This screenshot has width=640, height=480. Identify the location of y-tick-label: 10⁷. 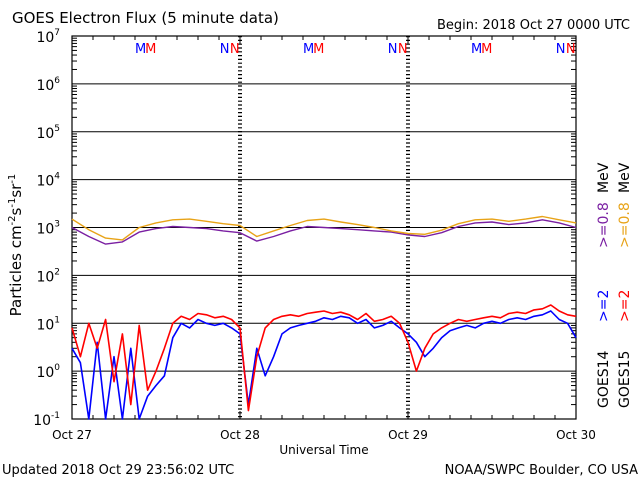
(48, 37).